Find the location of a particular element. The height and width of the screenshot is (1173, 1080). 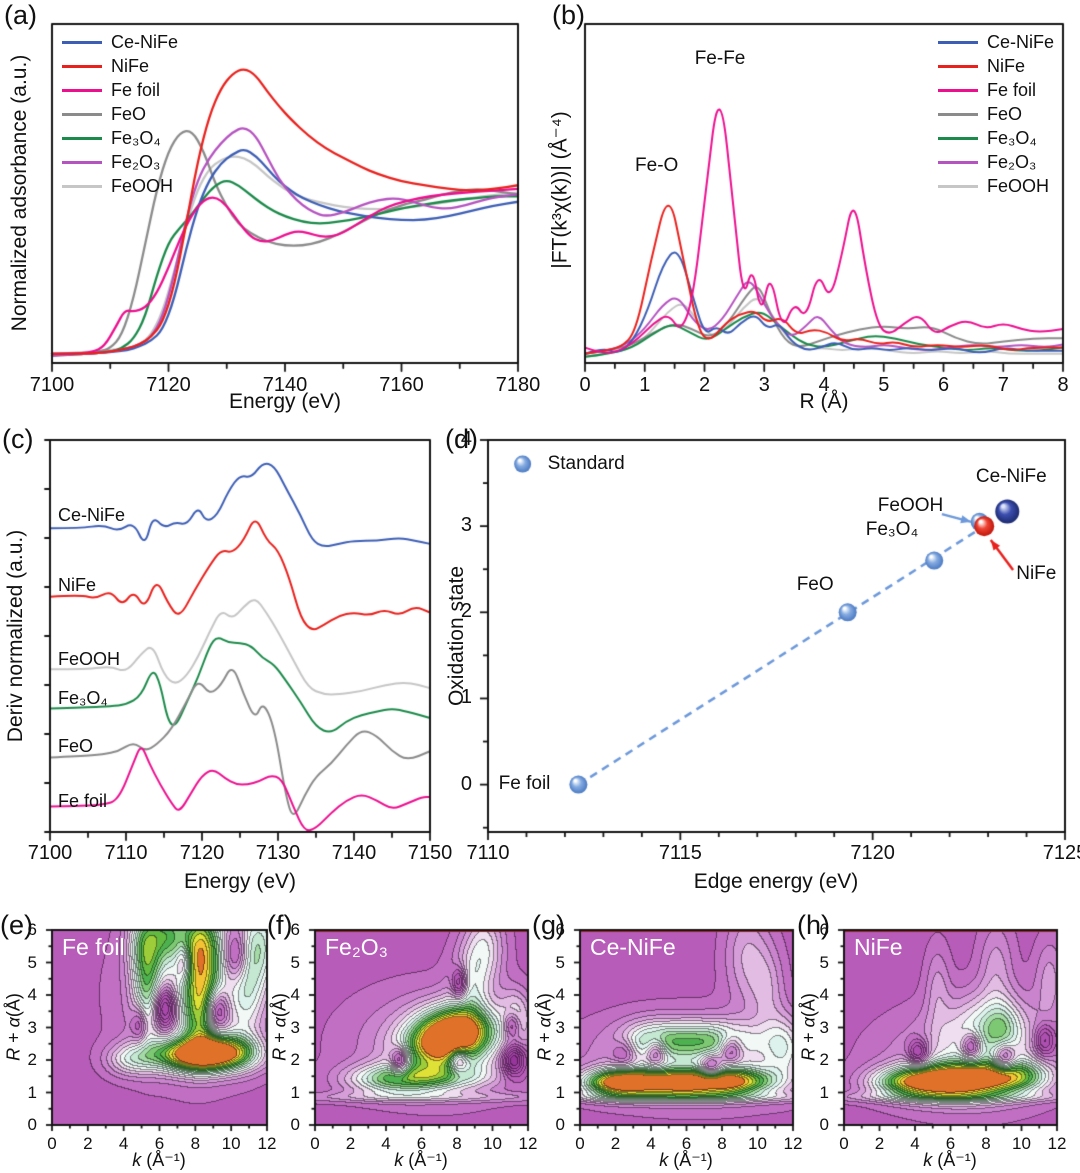

legend-item: Fe₃O₄ is located at coordinates (111, 138).